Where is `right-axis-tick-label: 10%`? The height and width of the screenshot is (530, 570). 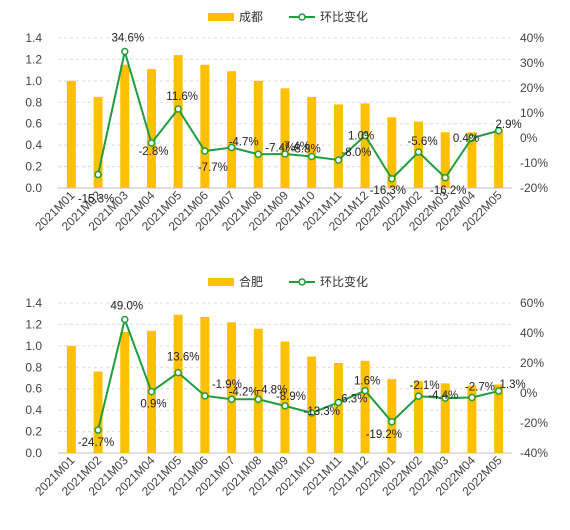 right-axis-tick-label: 10% is located at coordinates (532, 113).